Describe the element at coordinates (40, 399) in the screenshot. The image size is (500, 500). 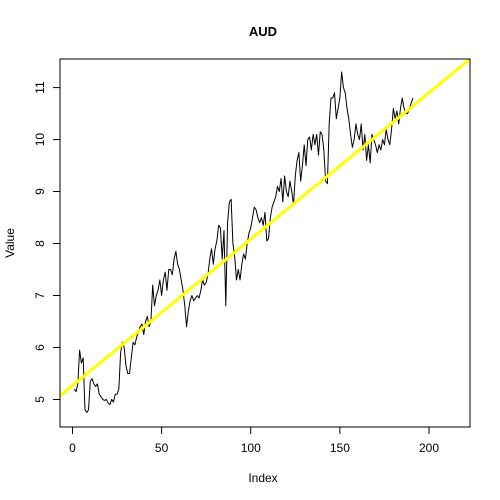
I see `y-tick-label: 5` at that location.